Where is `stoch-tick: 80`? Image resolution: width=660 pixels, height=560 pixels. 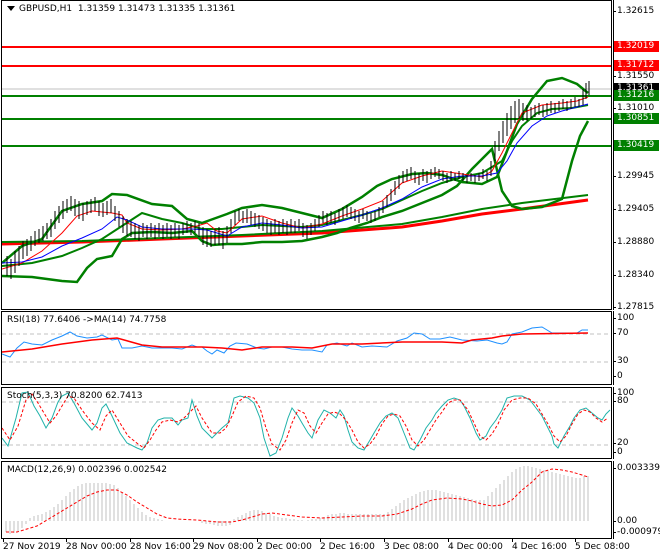 stoch-tick: 80 is located at coordinates (620, 401).